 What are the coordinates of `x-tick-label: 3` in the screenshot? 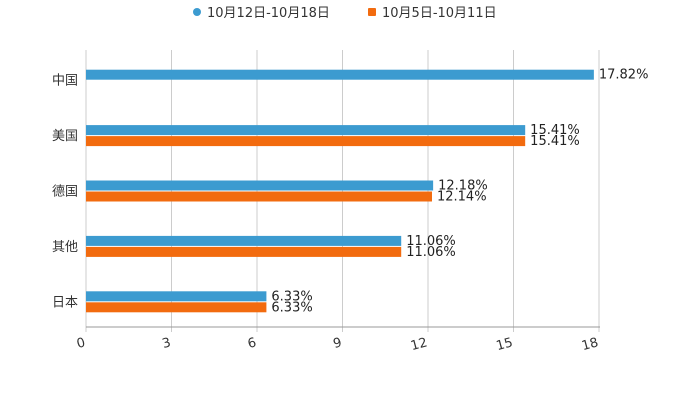 It's located at (167, 343).